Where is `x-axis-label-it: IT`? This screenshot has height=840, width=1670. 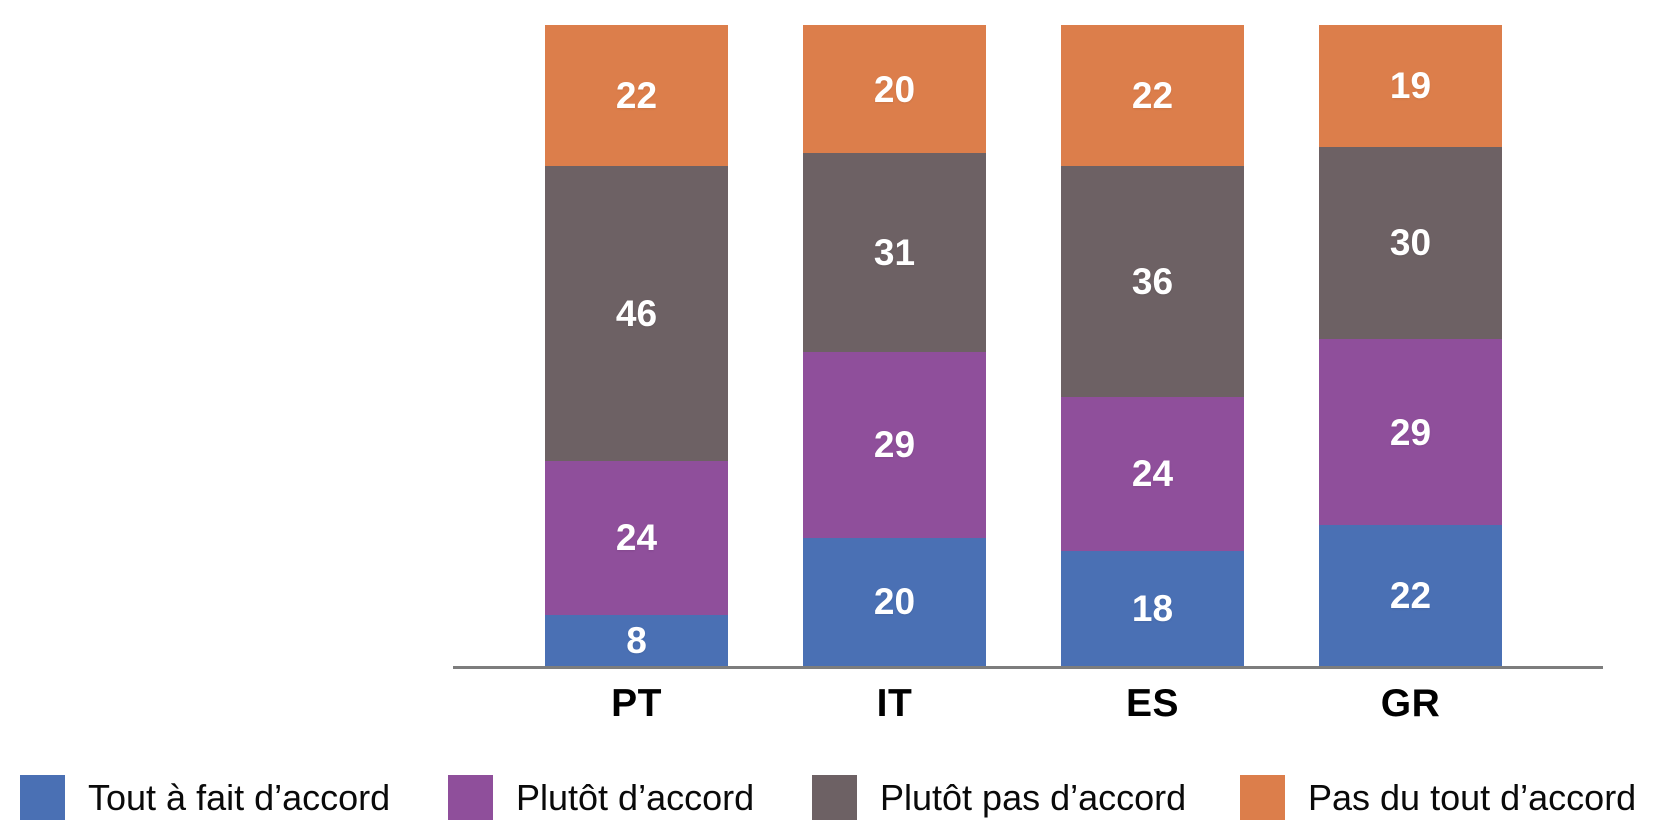
x-axis-label-it: IT is located at coordinates (894, 703).